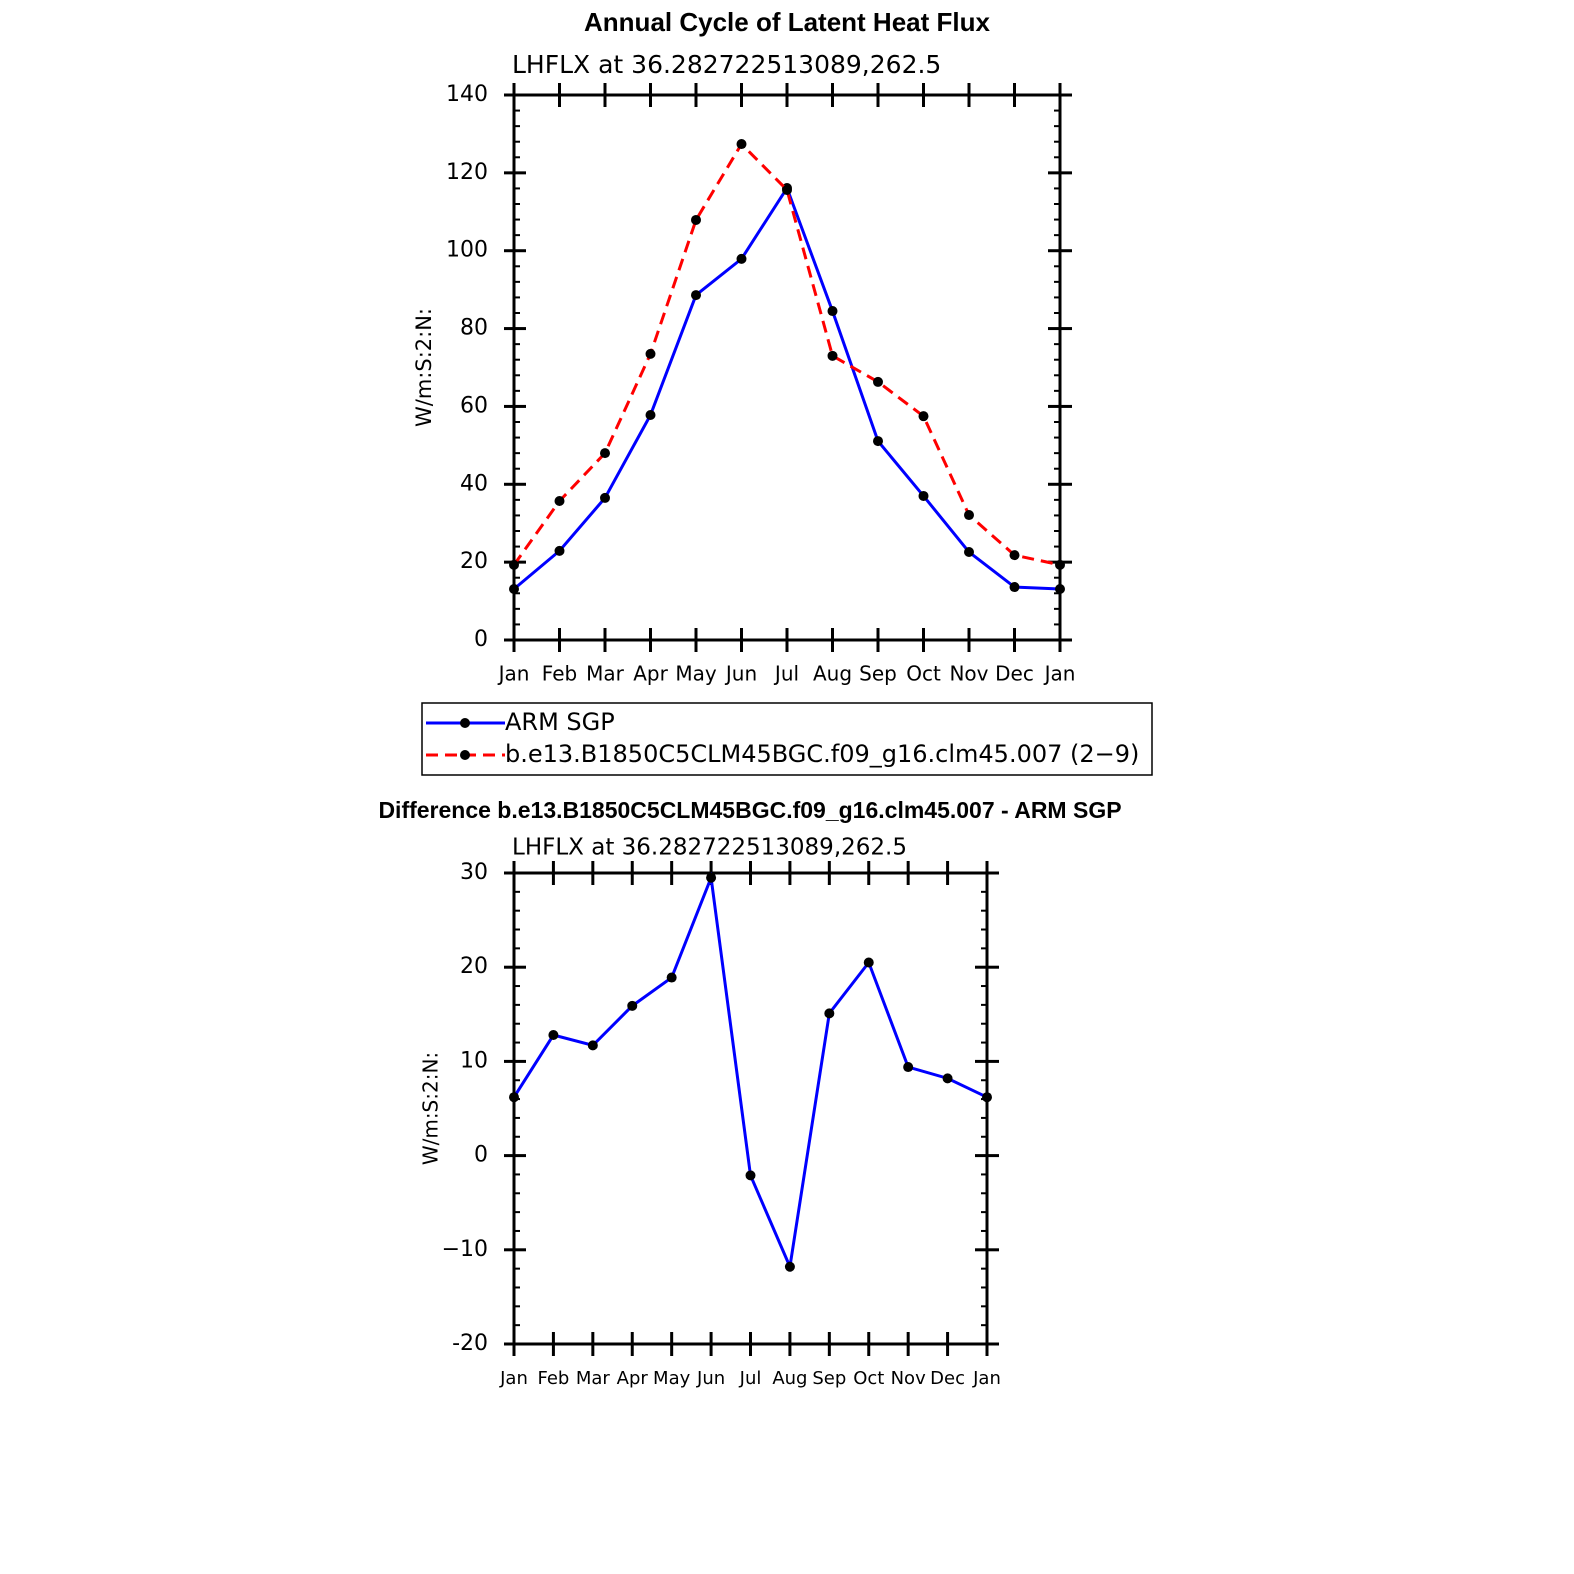  I want to click on legend-box, so click(787, 739).